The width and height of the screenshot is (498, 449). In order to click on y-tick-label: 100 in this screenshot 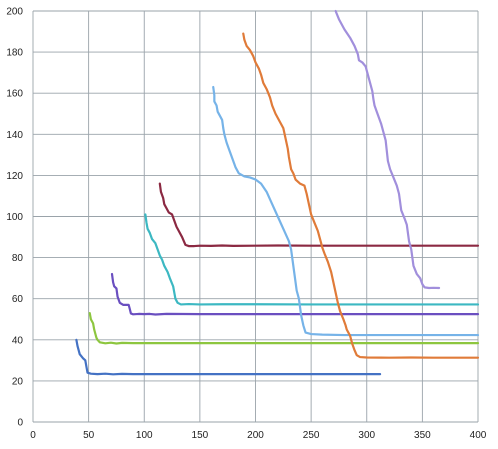, I will do `click(14, 217)`.